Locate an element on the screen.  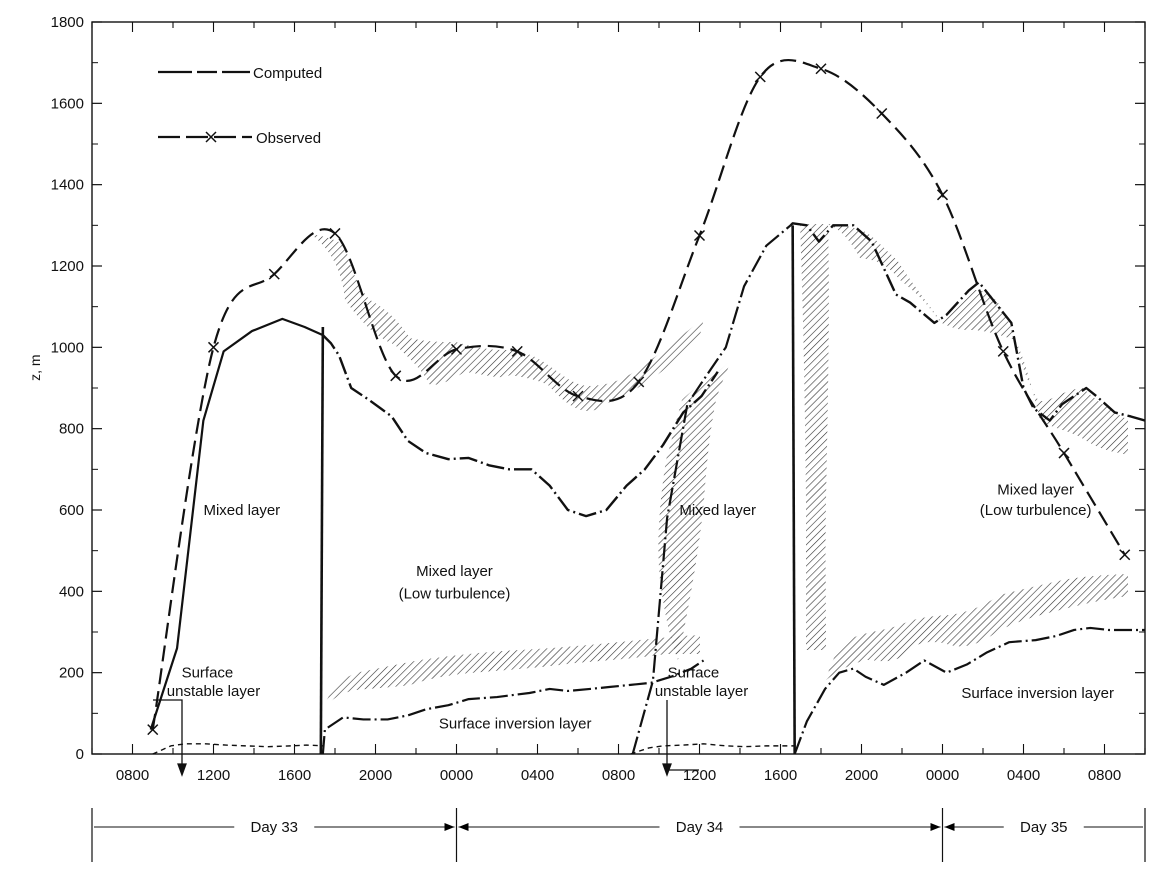
hatch-band-morning-rise-day34 is located at coordinates (694, 510).